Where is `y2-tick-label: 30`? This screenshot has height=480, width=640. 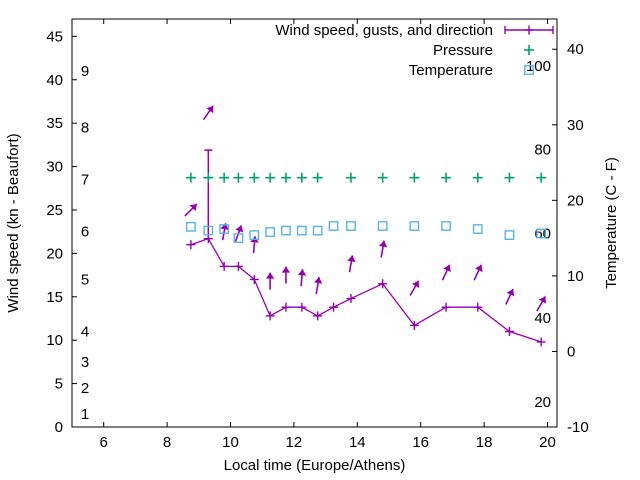
y2-tick-label: 30 is located at coordinates (575, 125).